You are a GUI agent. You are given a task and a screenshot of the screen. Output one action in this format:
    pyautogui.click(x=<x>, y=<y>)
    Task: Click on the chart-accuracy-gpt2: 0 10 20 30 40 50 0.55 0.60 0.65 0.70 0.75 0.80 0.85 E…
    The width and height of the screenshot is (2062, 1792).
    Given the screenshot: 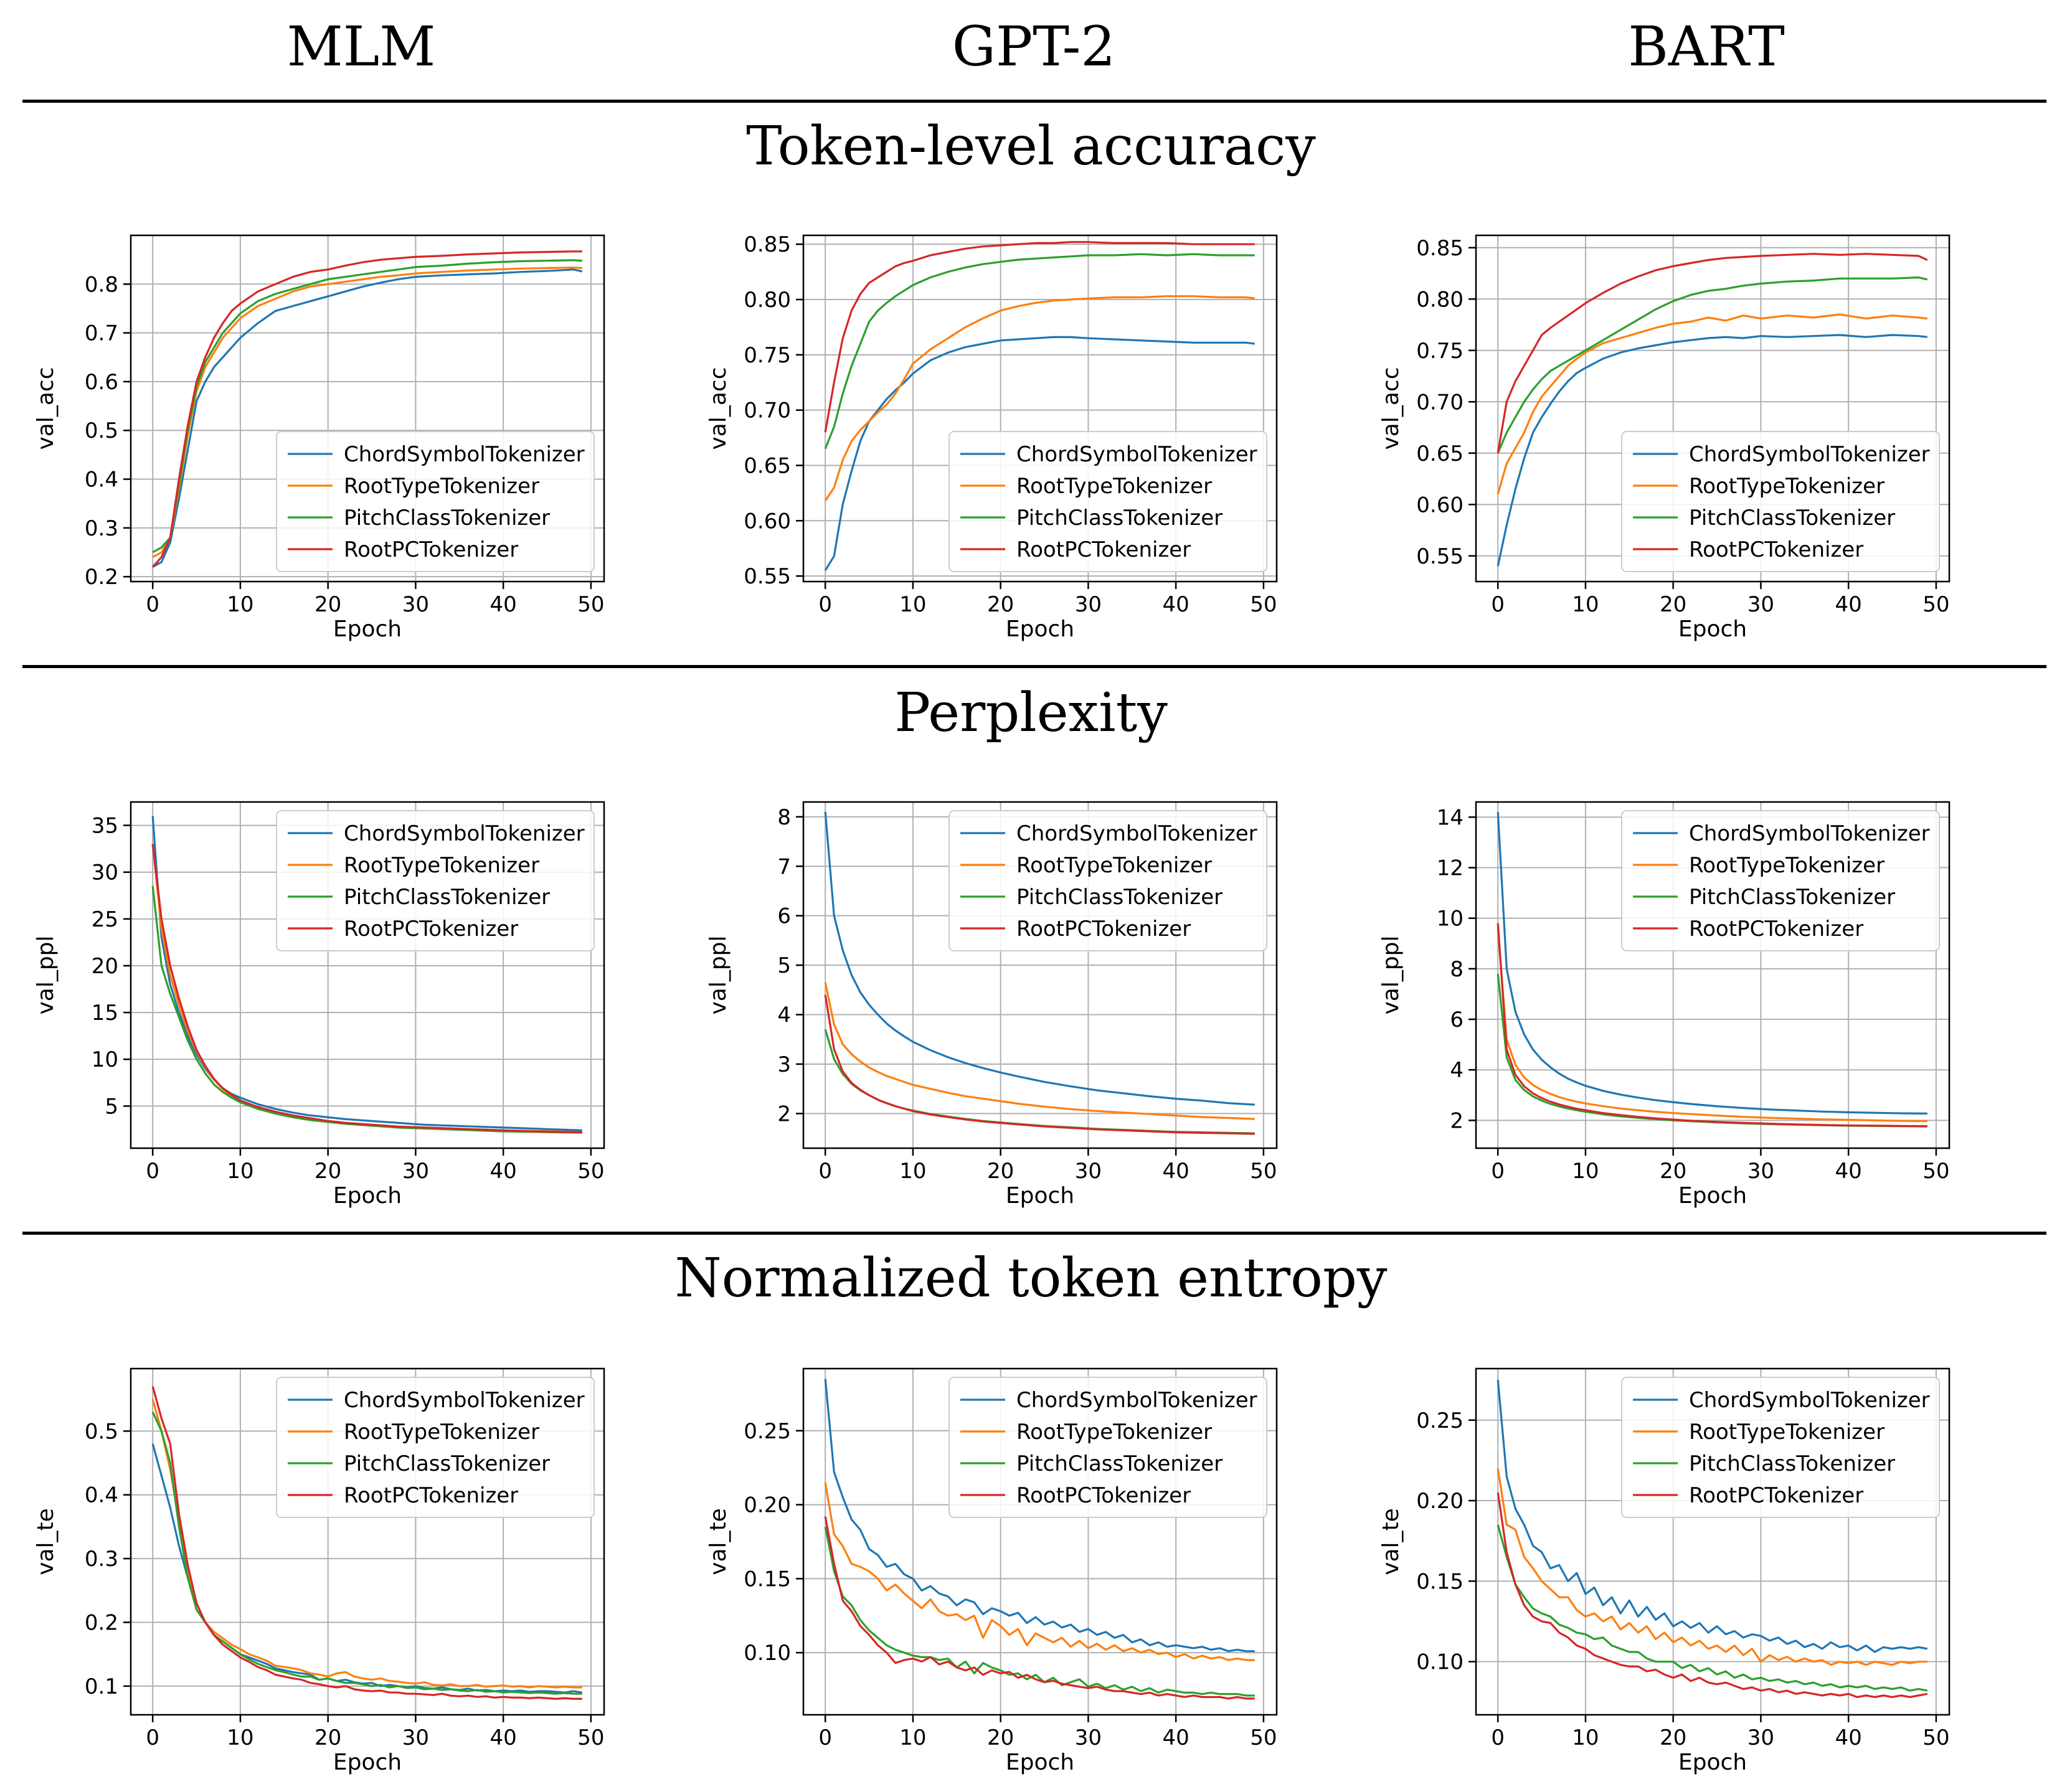 What is the action you would take?
    pyautogui.click(x=992, y=437)
    